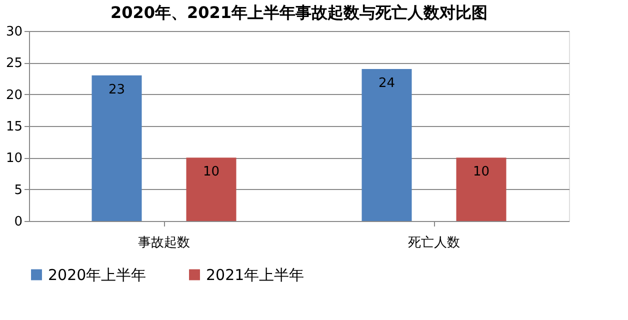  What do you see at coordinates (299, 12) in the screenshot?
I see `chart-title: 2020年、2021年上半年事故起数与死亡人数对比图` at bounding box center [299, 12].